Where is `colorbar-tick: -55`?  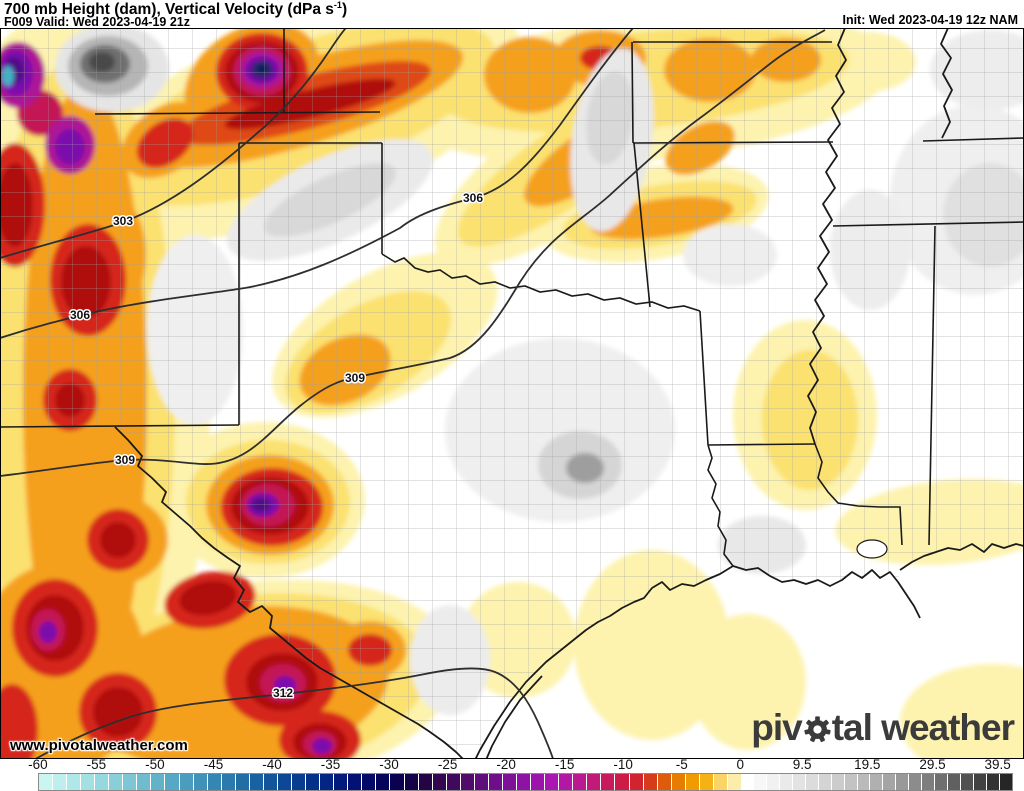
colorbar-tick: -55 is located at coordinates (96, 764).